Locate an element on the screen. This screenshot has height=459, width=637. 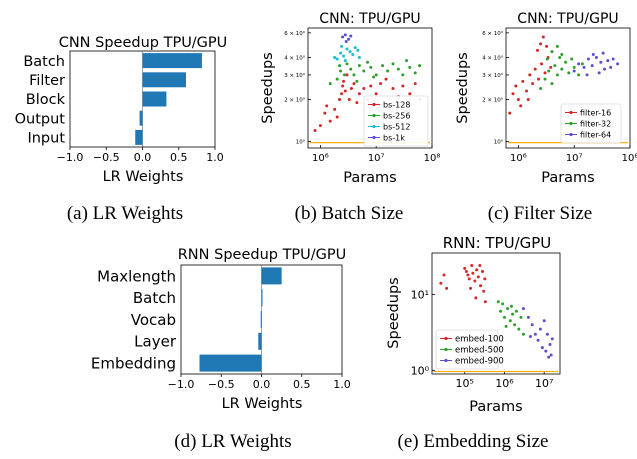
d-category-label: Vocab is located at coordinates (153, 320).